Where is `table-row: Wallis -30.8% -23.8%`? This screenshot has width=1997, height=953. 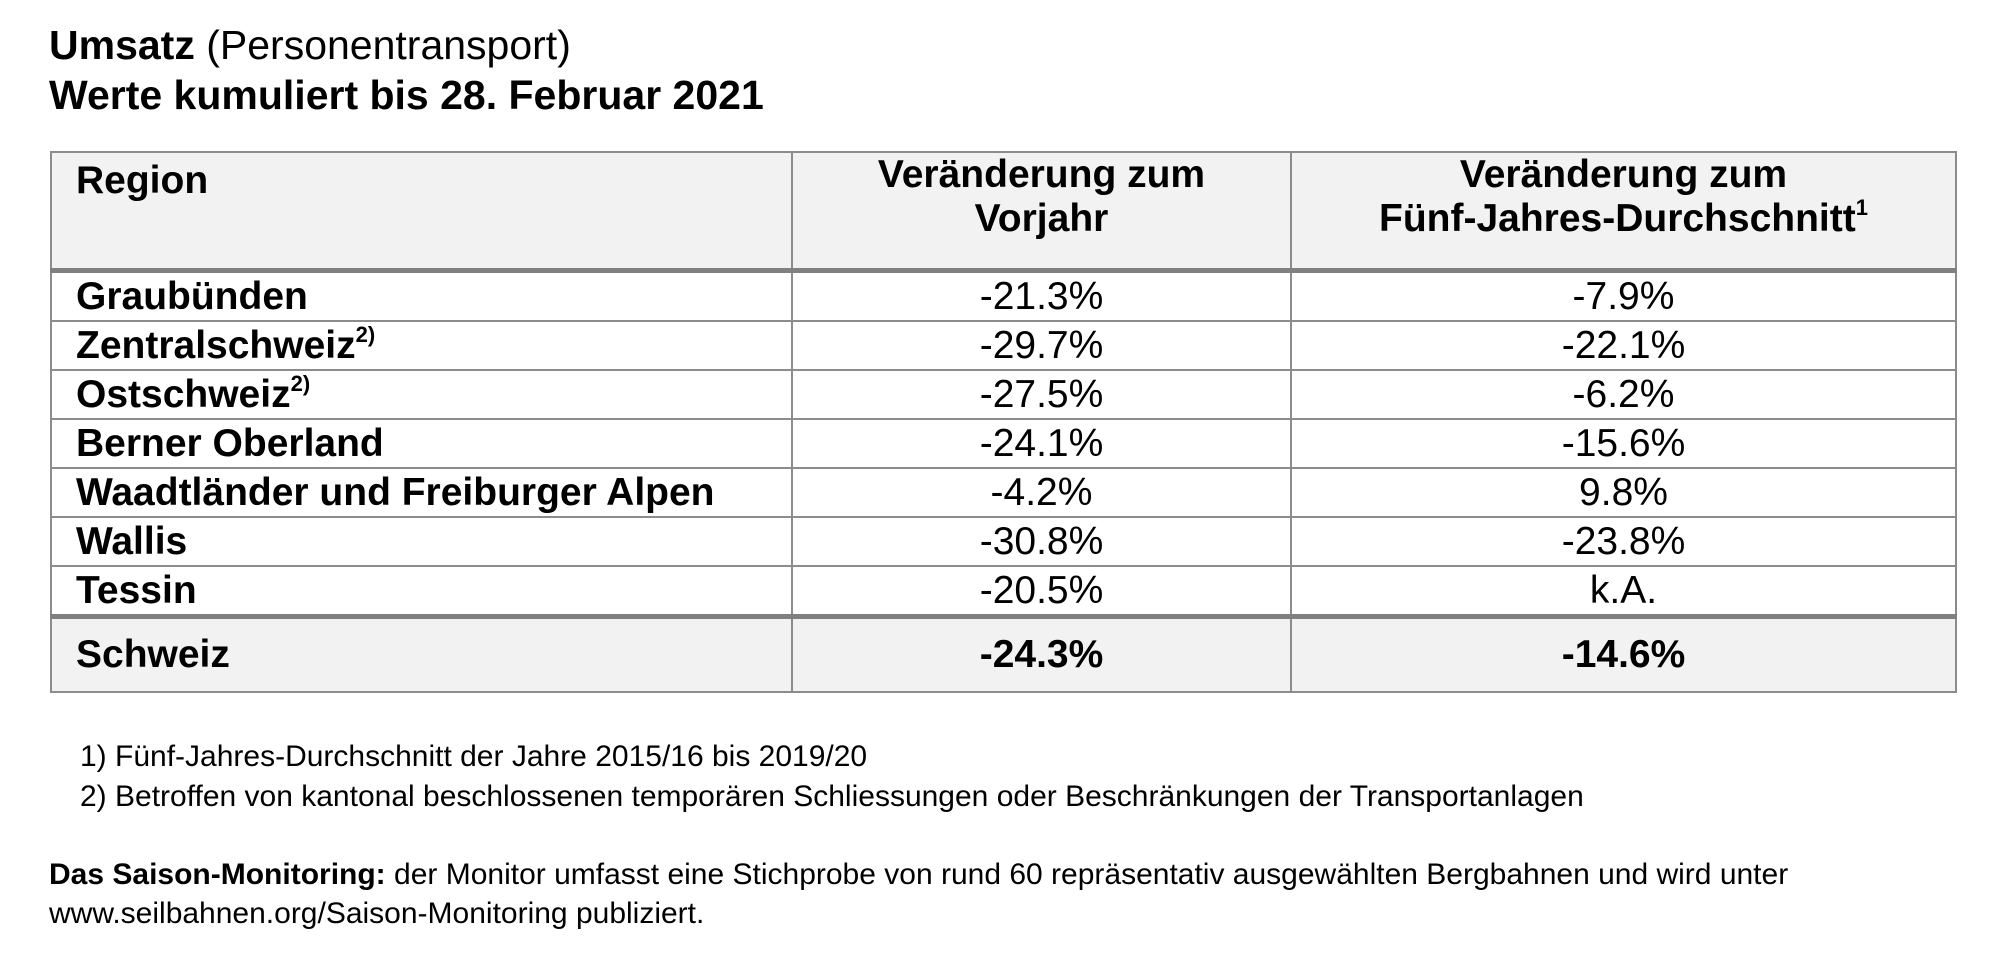 table-row: Wallis -30.8% -23.8% is located at coordinates (1003, 541).